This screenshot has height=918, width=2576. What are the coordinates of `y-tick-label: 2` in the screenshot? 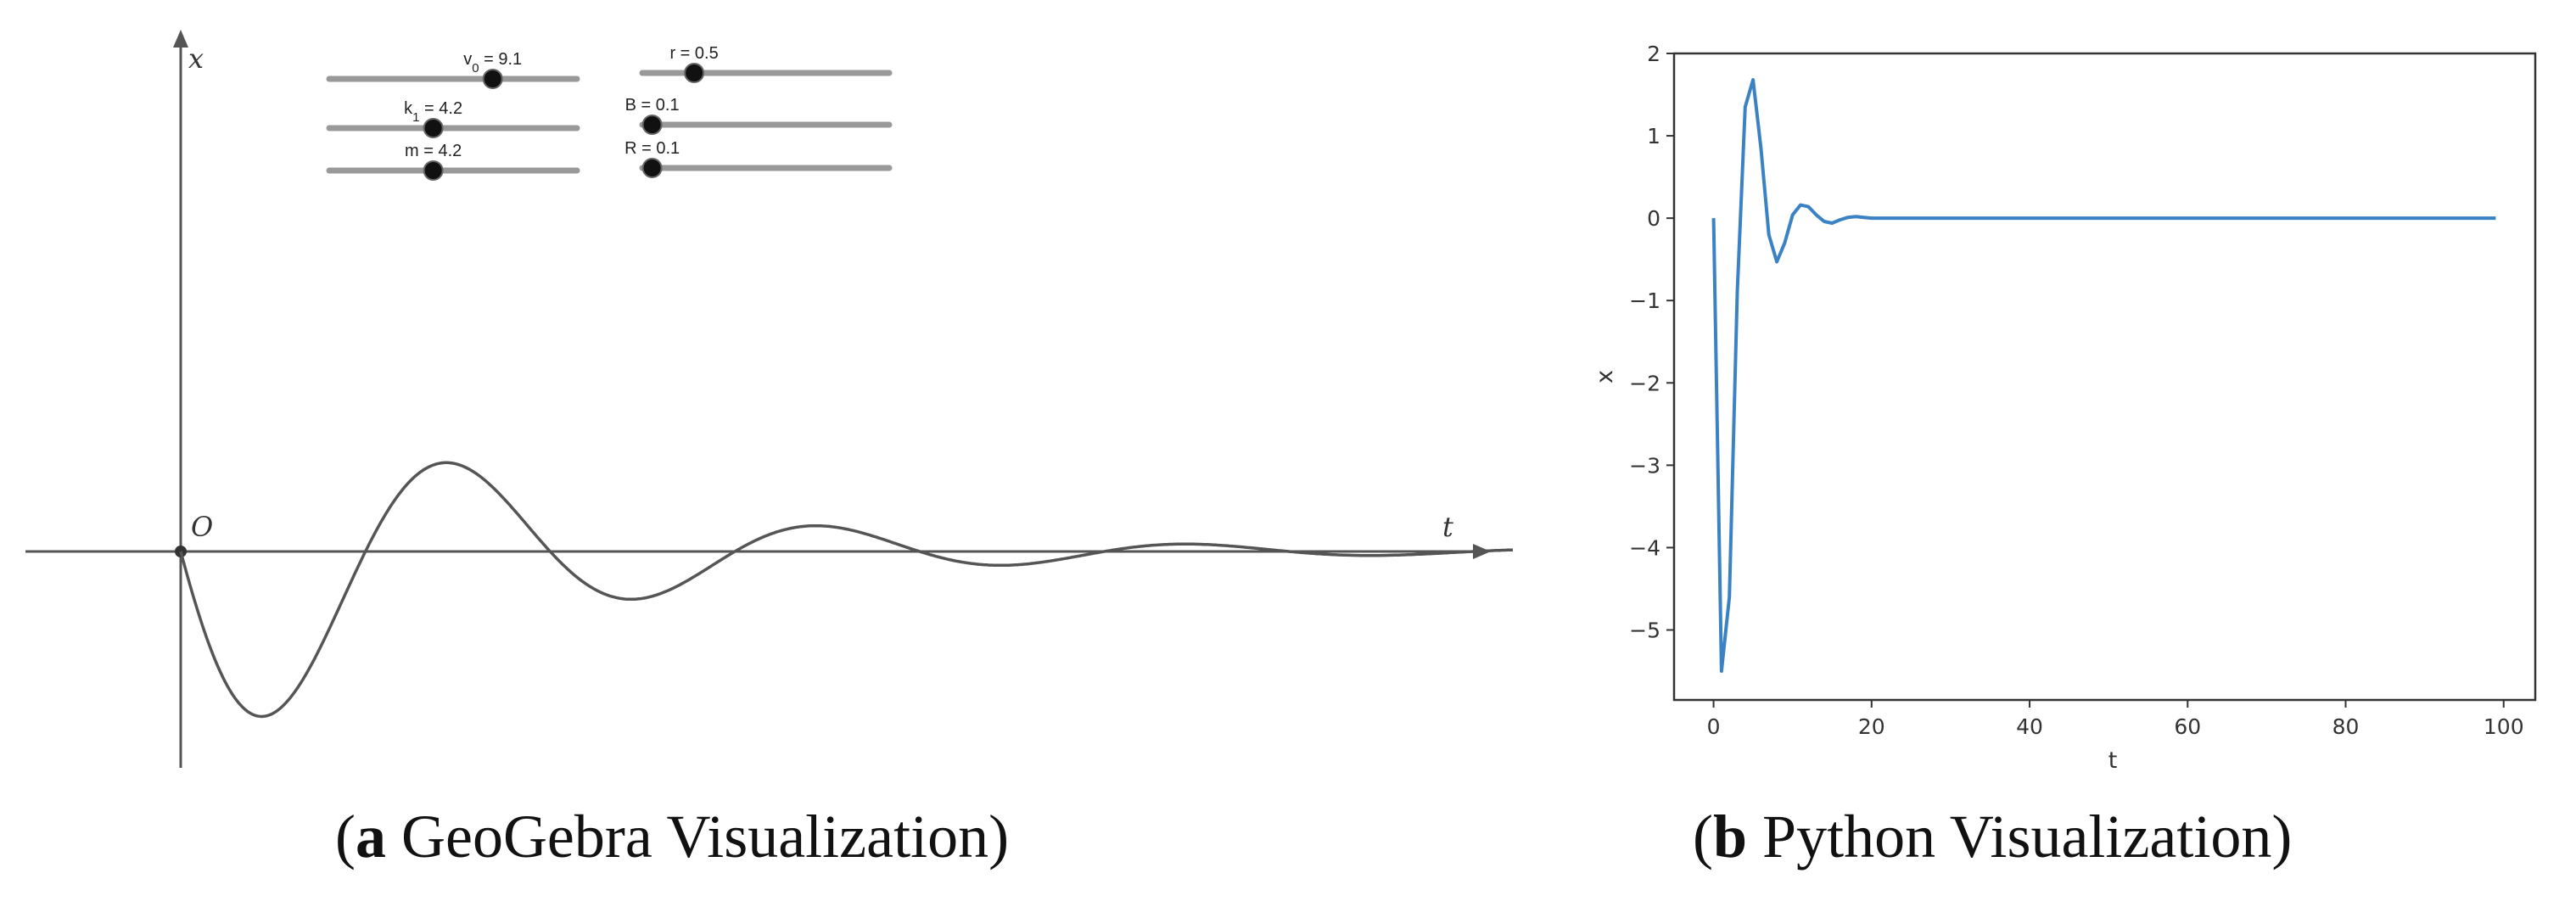 It's located at (1653, 54).